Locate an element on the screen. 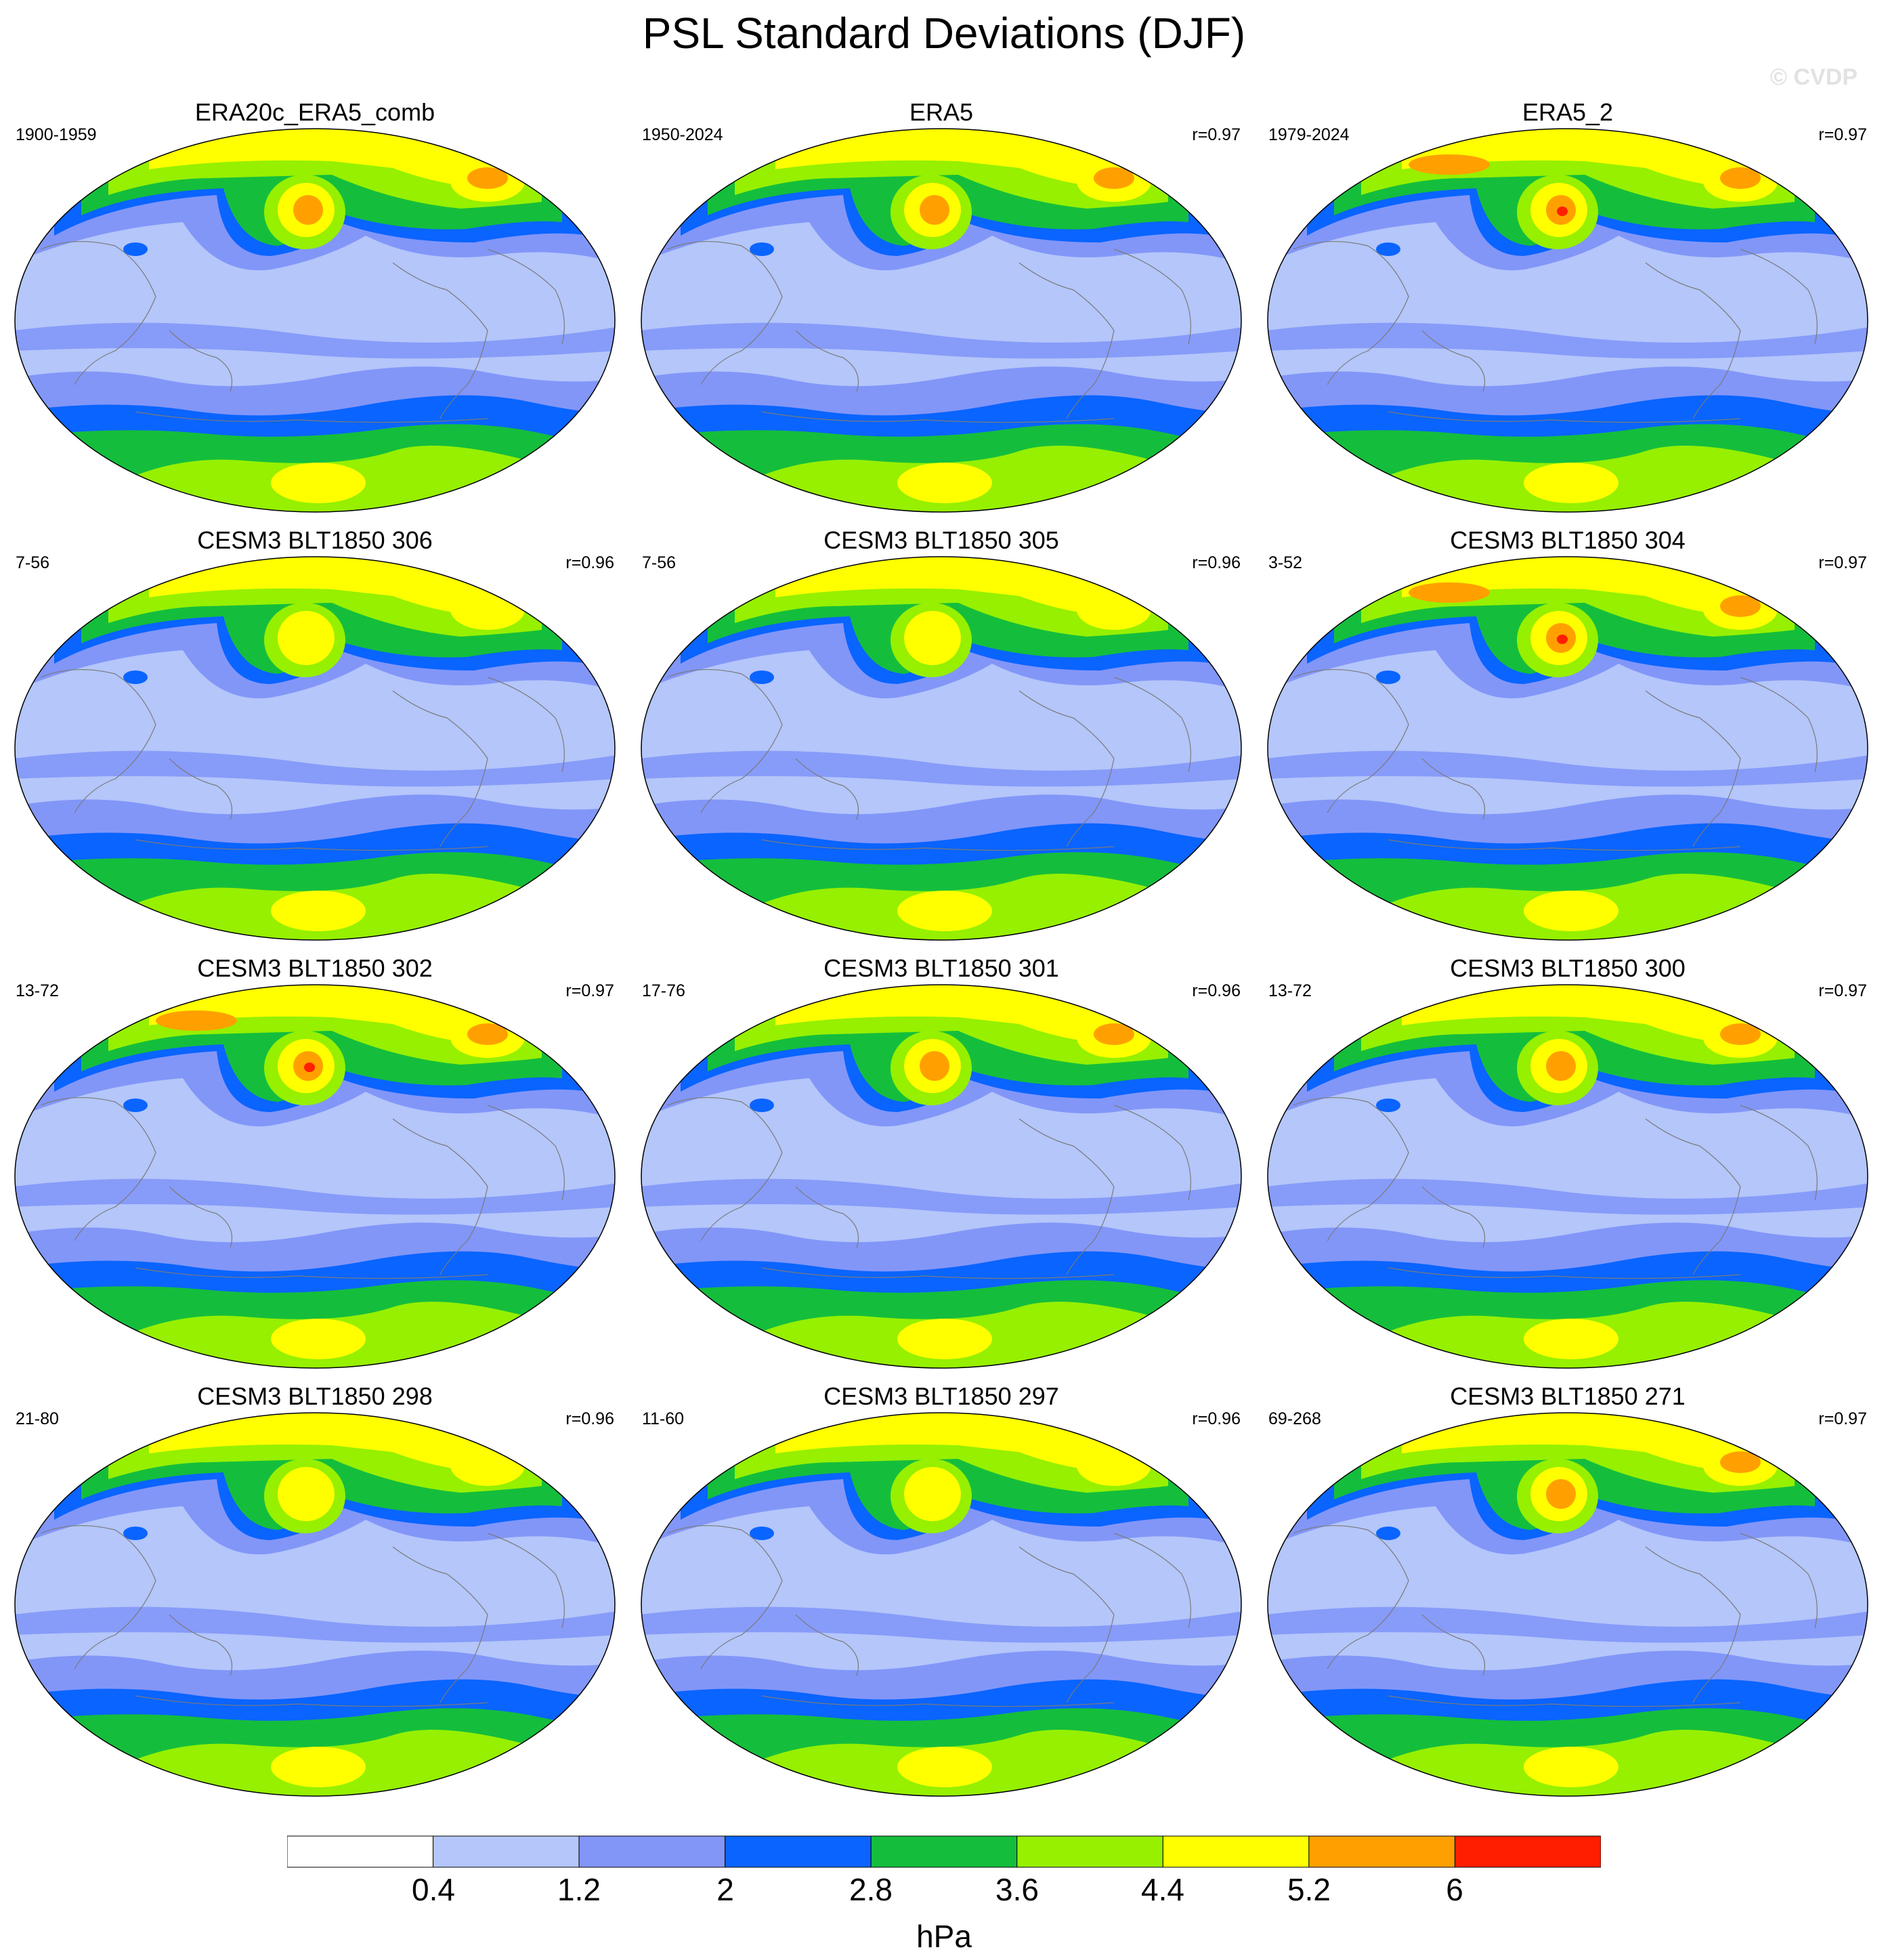 The image size is (1888, 1960). map-panel: CESM3 BLT1850 300 13-72 r=0.97 is located at coordinates (1568, 1167).